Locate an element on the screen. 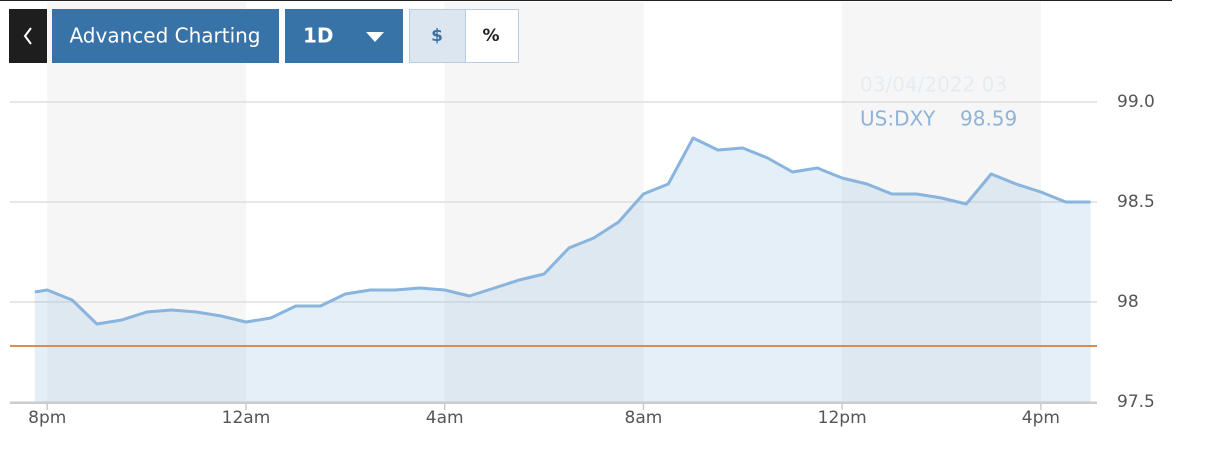 Image resolution: width=1223 pixels, height=458 pixels. tooltip-date: 03/04/2022 03 is located at coordinates (933, 85).